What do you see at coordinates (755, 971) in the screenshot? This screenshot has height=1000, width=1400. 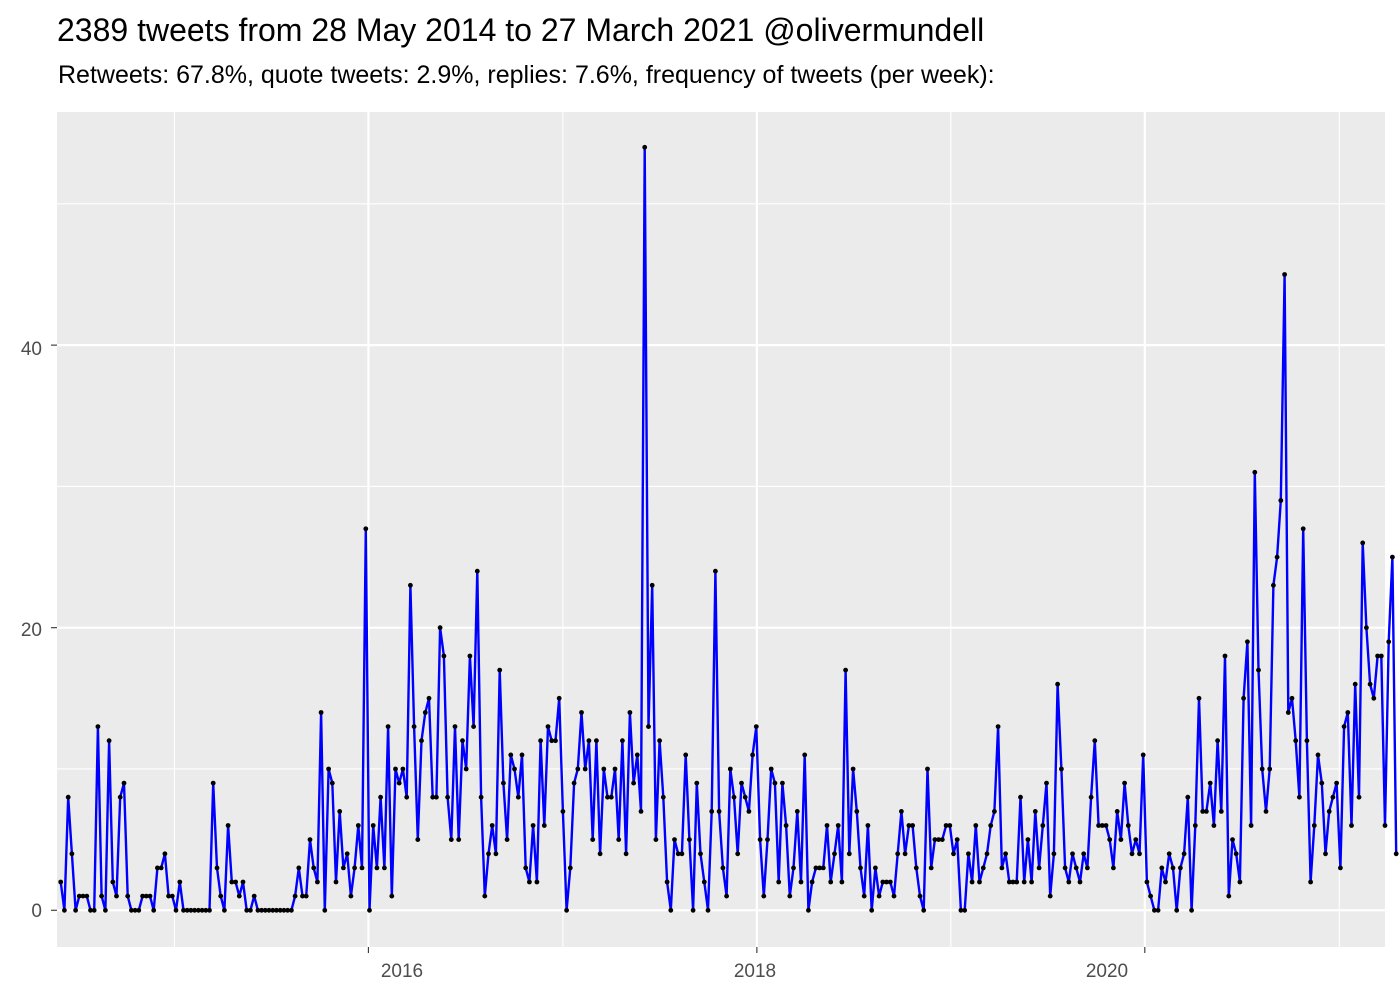 I see `x-tick-label: 2018` at bounding box center [755, 971].